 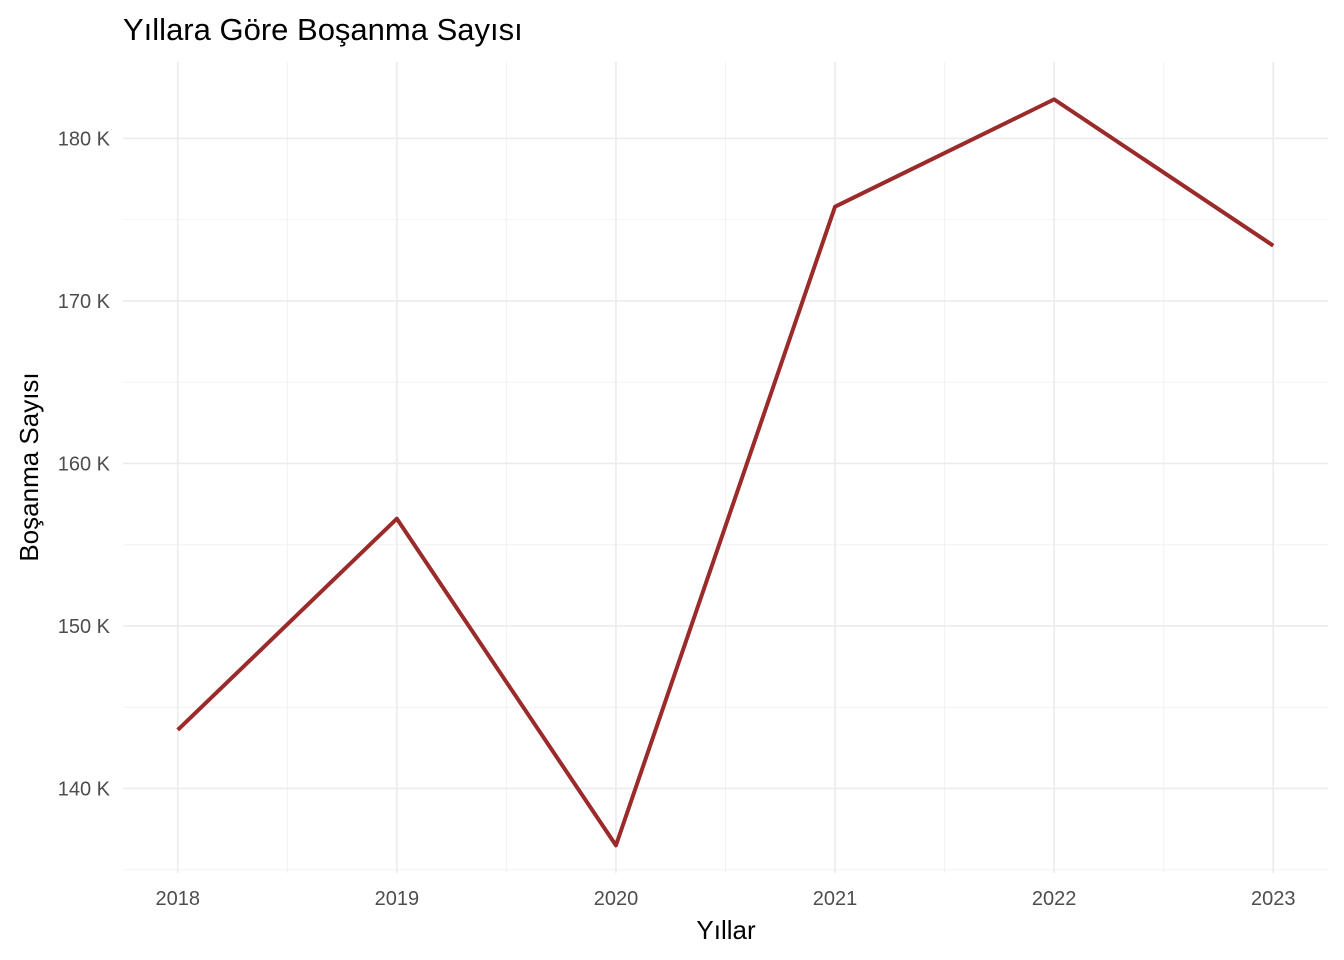 What do you see at coordinates (835, 899) in the screenshot?
I see `x-tick-label: 2021` at bounding box center [835, 899].